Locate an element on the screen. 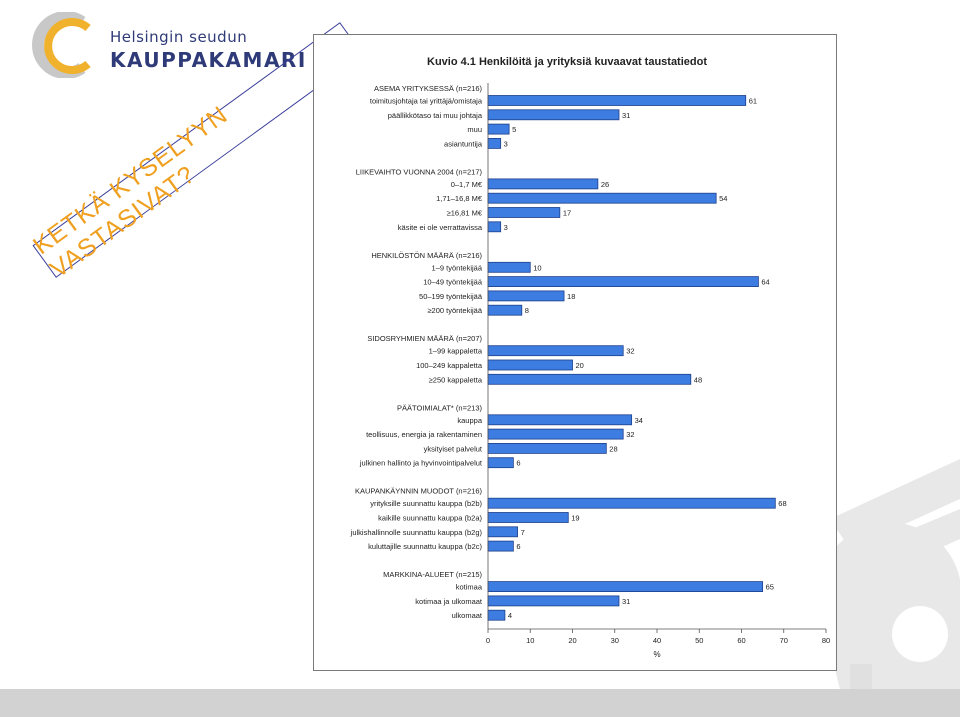 The width and height of the screenshot is (960, 717). bar-value-label: 26 is located at coordinates (605, 184).